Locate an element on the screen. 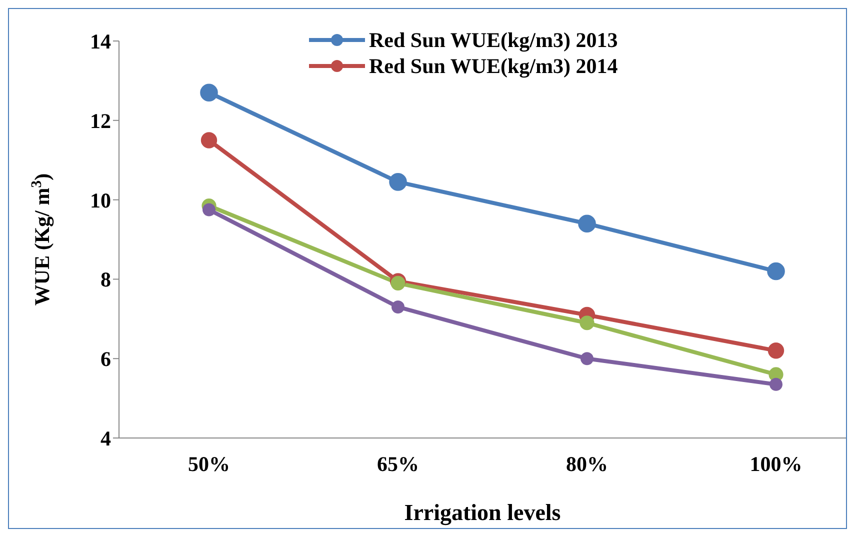 The width and height of the screenshot is (855, 537). x-tick-label: 80% is located at coordinates (587, 464).